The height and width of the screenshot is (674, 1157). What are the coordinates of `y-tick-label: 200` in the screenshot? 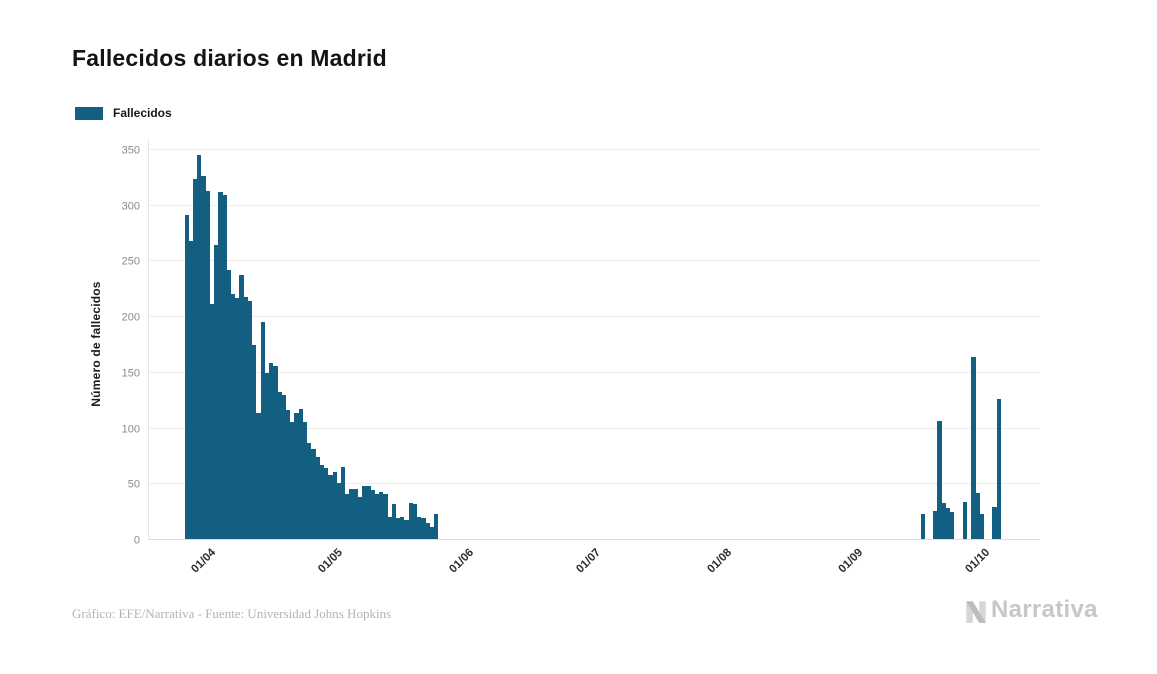 It's located at (131, 318).